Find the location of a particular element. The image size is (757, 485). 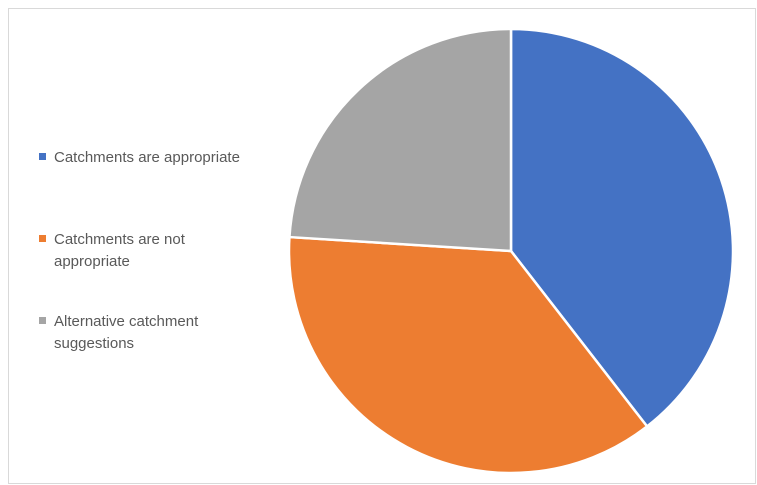

legend-label: Alternative catchment suggestions is located at coordinates (126, 332).